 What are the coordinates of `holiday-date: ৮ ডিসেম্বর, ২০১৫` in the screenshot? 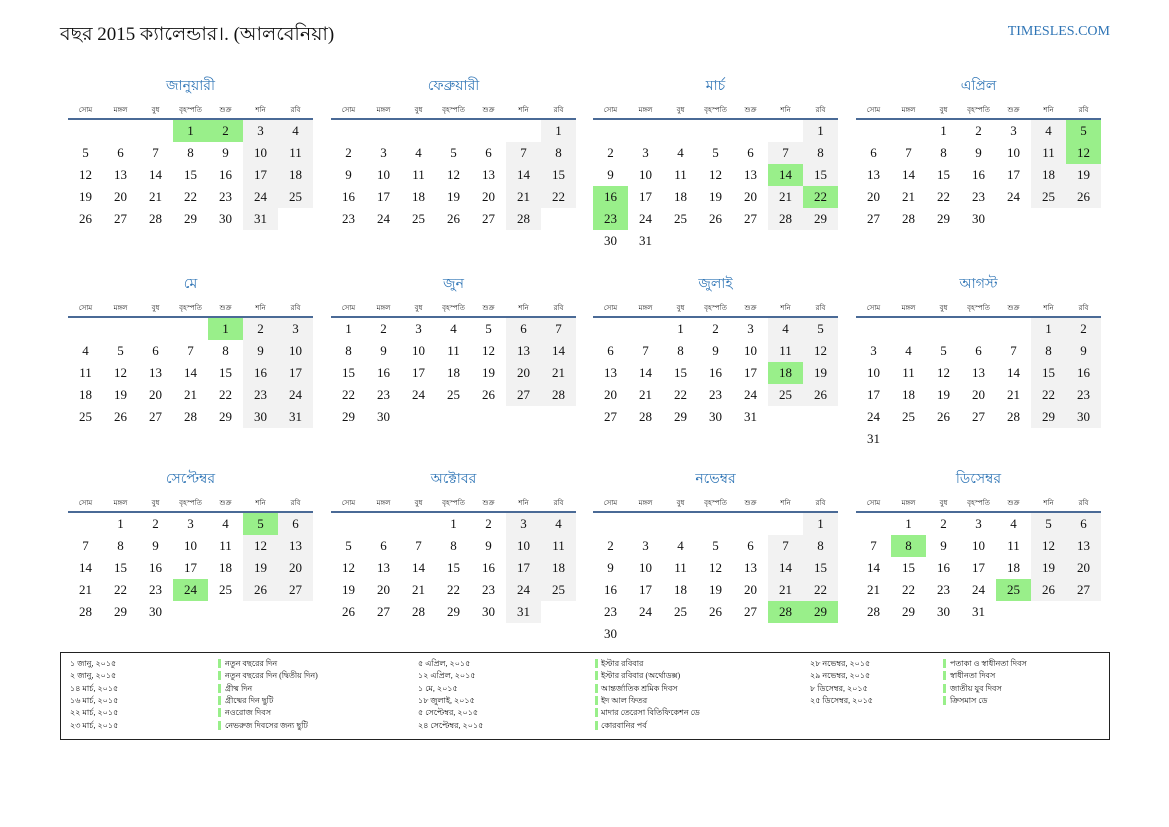 It's located at (839, 688).